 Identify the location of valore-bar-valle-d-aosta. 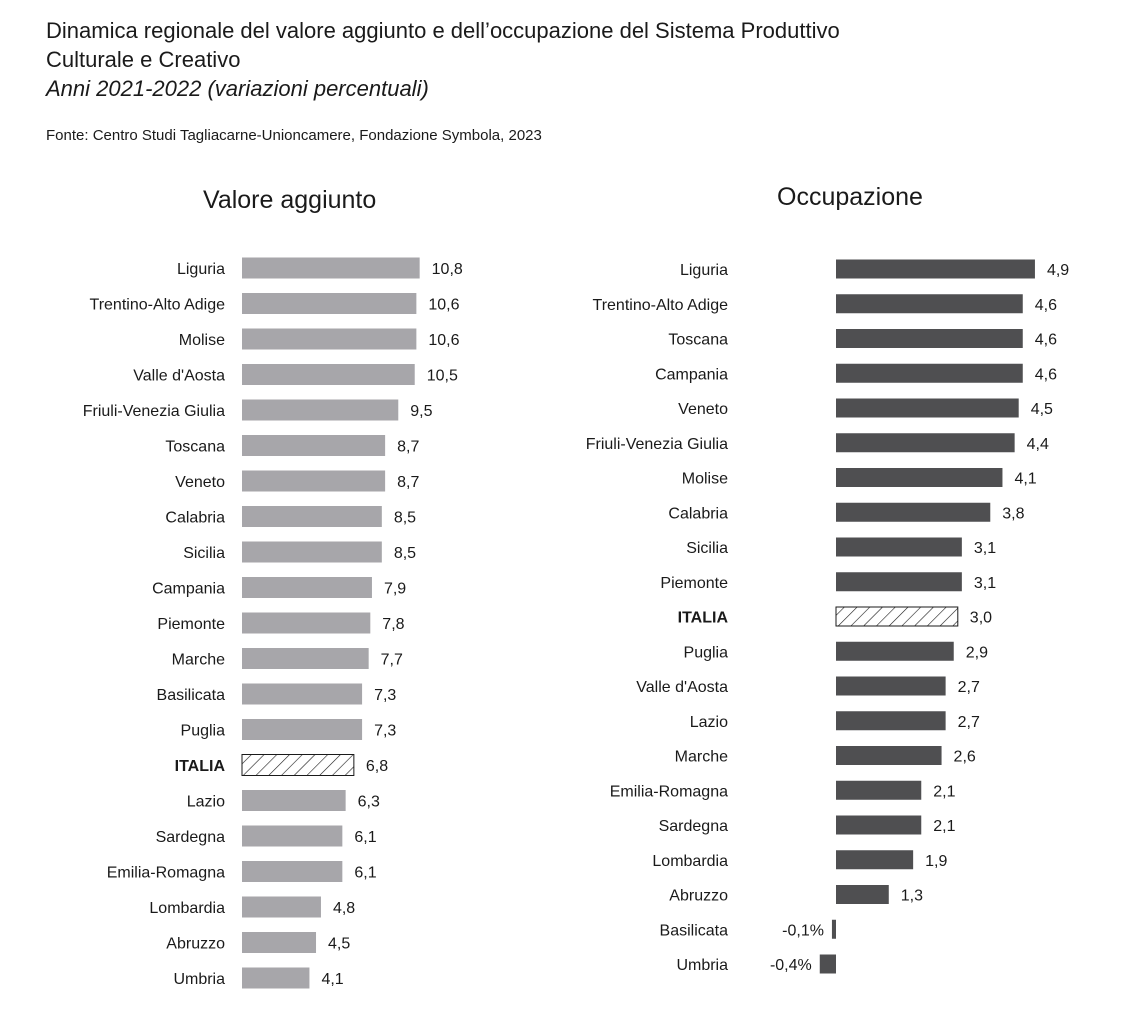
(328, 374).